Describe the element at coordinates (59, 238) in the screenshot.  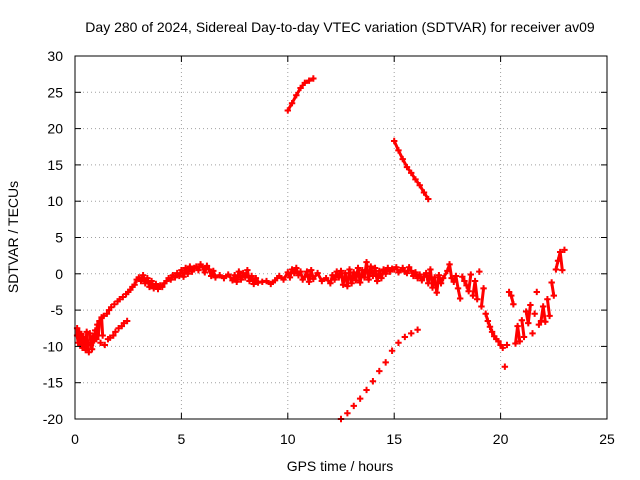
I see `y-tick-label: 5` at that location.